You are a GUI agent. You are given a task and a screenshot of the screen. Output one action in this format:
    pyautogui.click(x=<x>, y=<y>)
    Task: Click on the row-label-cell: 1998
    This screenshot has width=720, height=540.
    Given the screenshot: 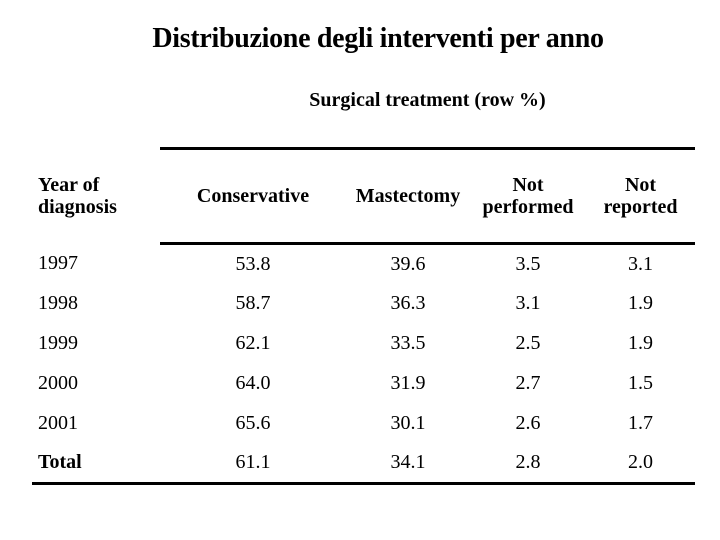 What is the action you would take?
    pyautogui.click(x=58, y=303)
    